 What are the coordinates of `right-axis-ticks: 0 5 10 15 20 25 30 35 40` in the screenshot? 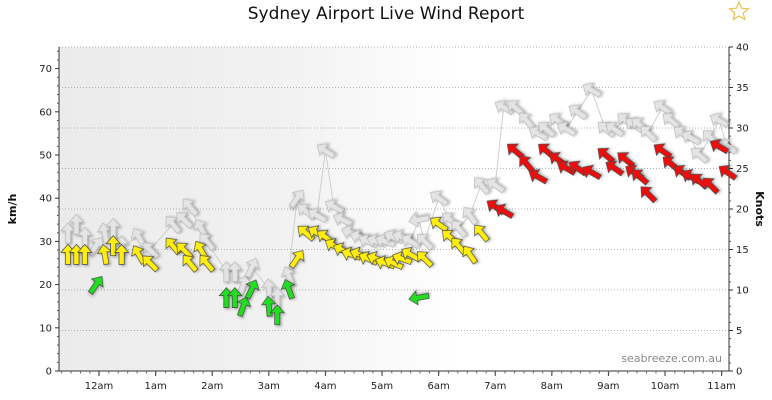 It's located at (739, 210).